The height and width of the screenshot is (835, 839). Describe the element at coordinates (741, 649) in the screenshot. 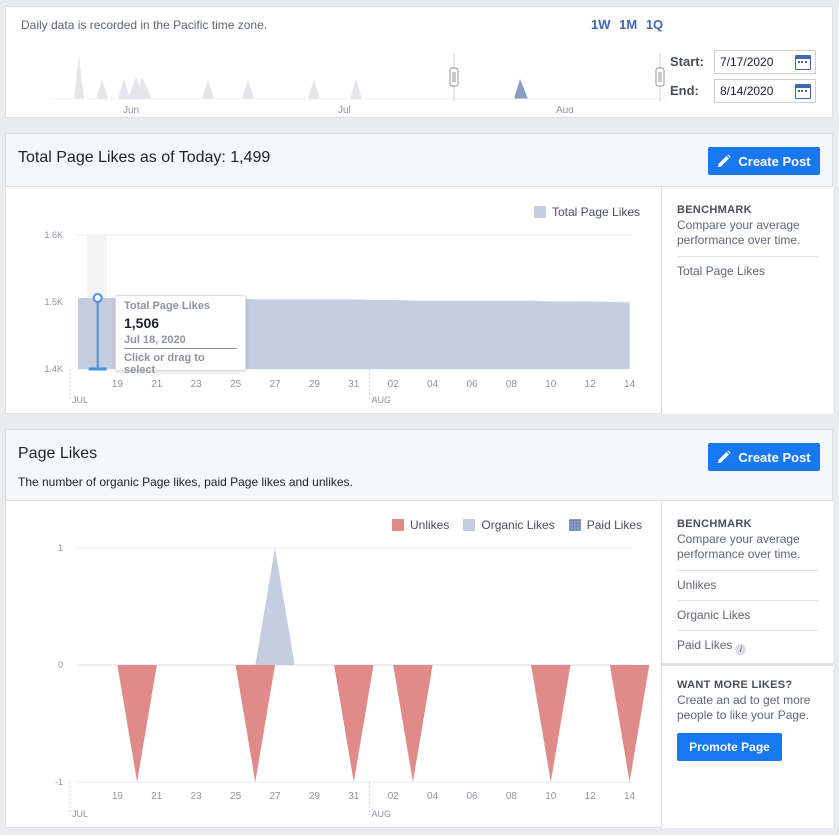

I see `info-icon: i` at that location.